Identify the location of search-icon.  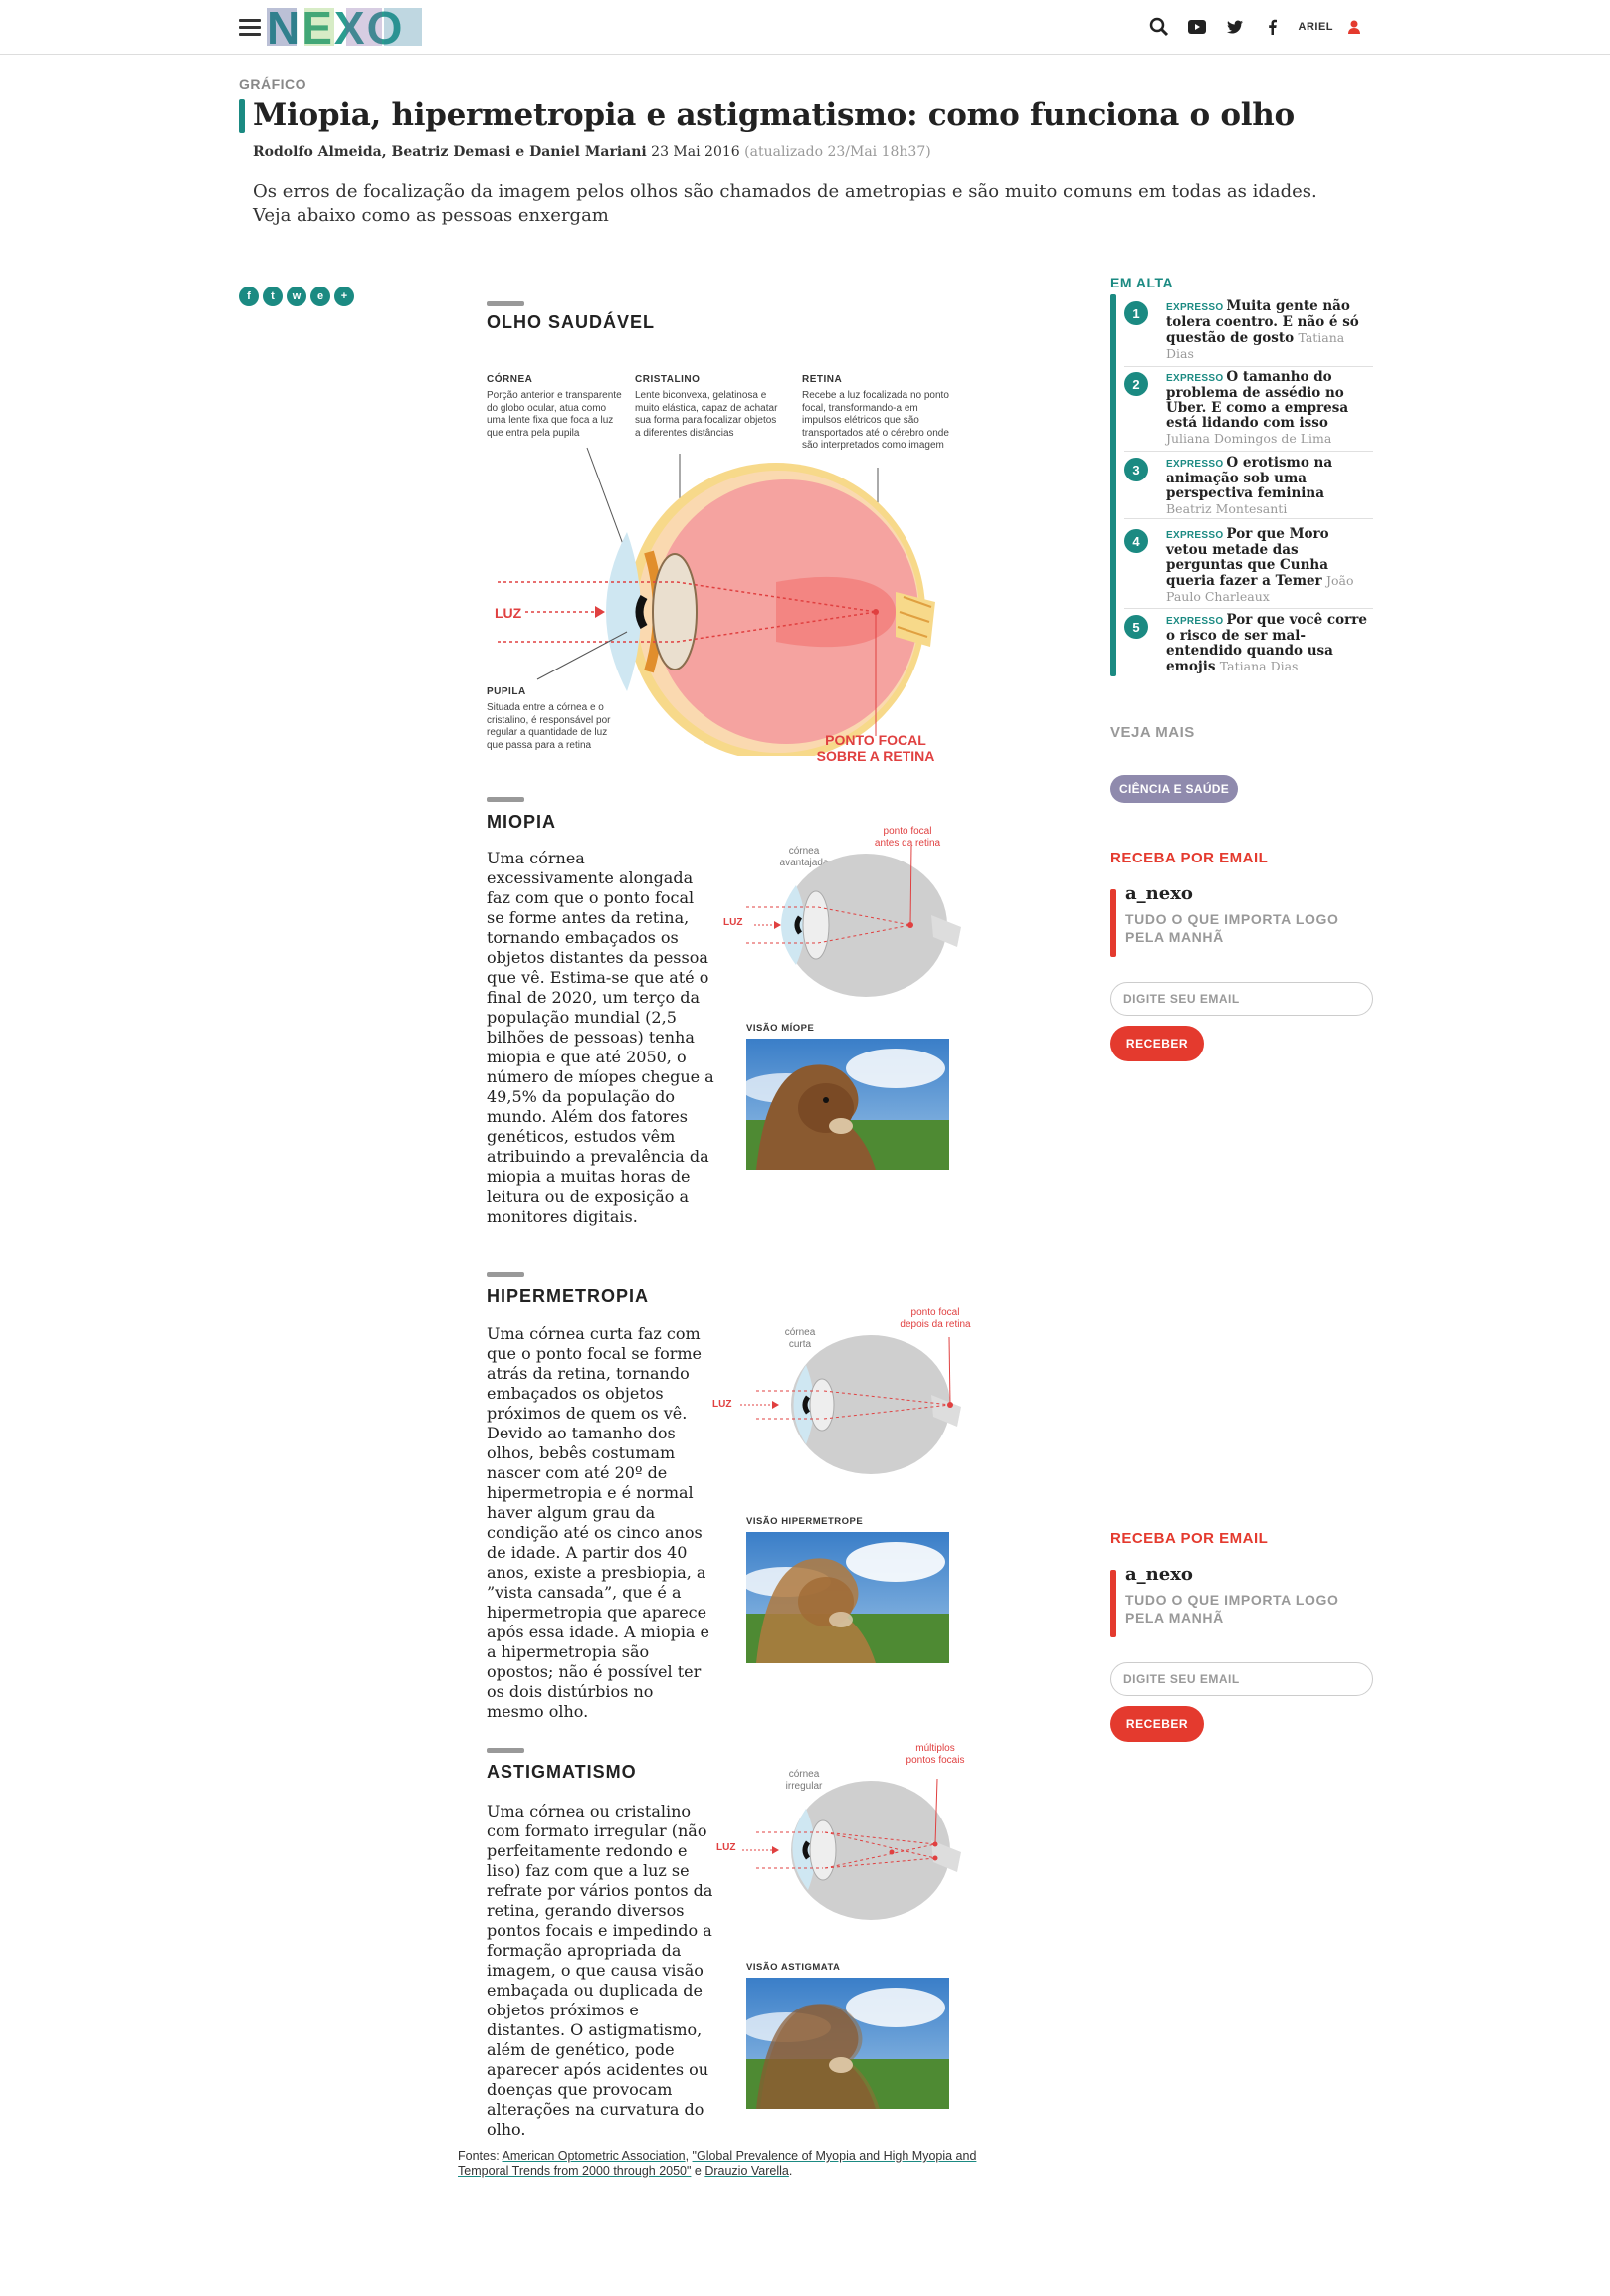
(1159, 27).